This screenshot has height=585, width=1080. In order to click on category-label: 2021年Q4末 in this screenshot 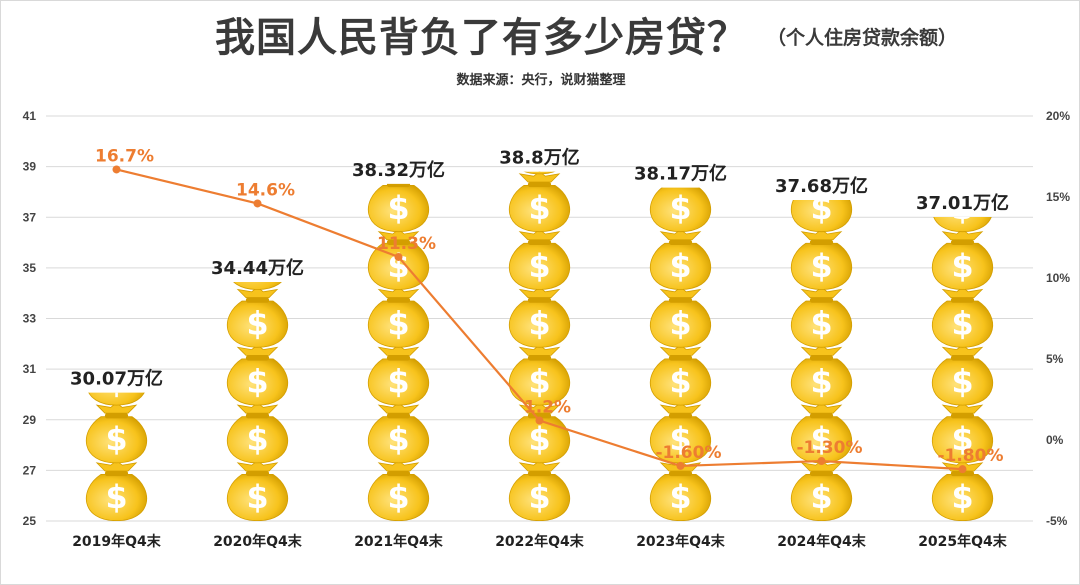, I will do `click(399, 541)`.